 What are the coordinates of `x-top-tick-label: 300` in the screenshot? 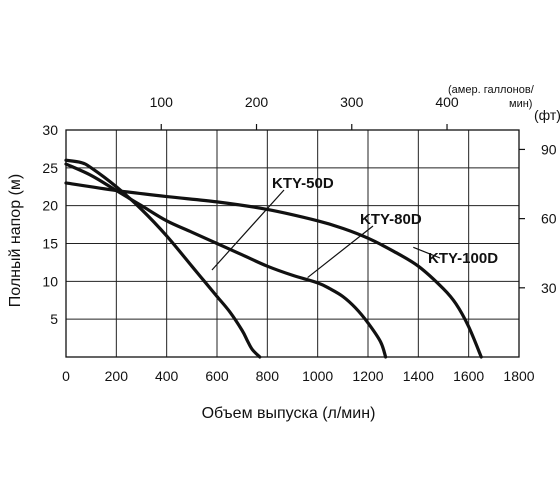 It's located at (352, 102).